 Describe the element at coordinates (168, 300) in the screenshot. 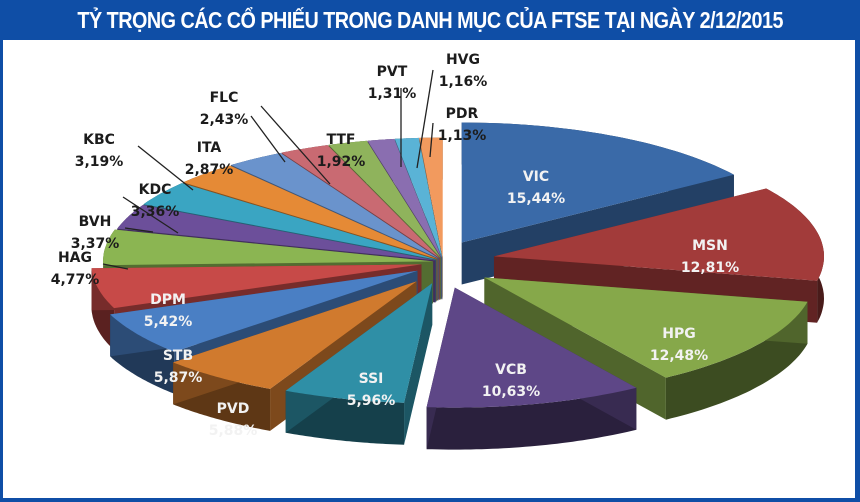

I see `slice-label-name: DPM` at that location.